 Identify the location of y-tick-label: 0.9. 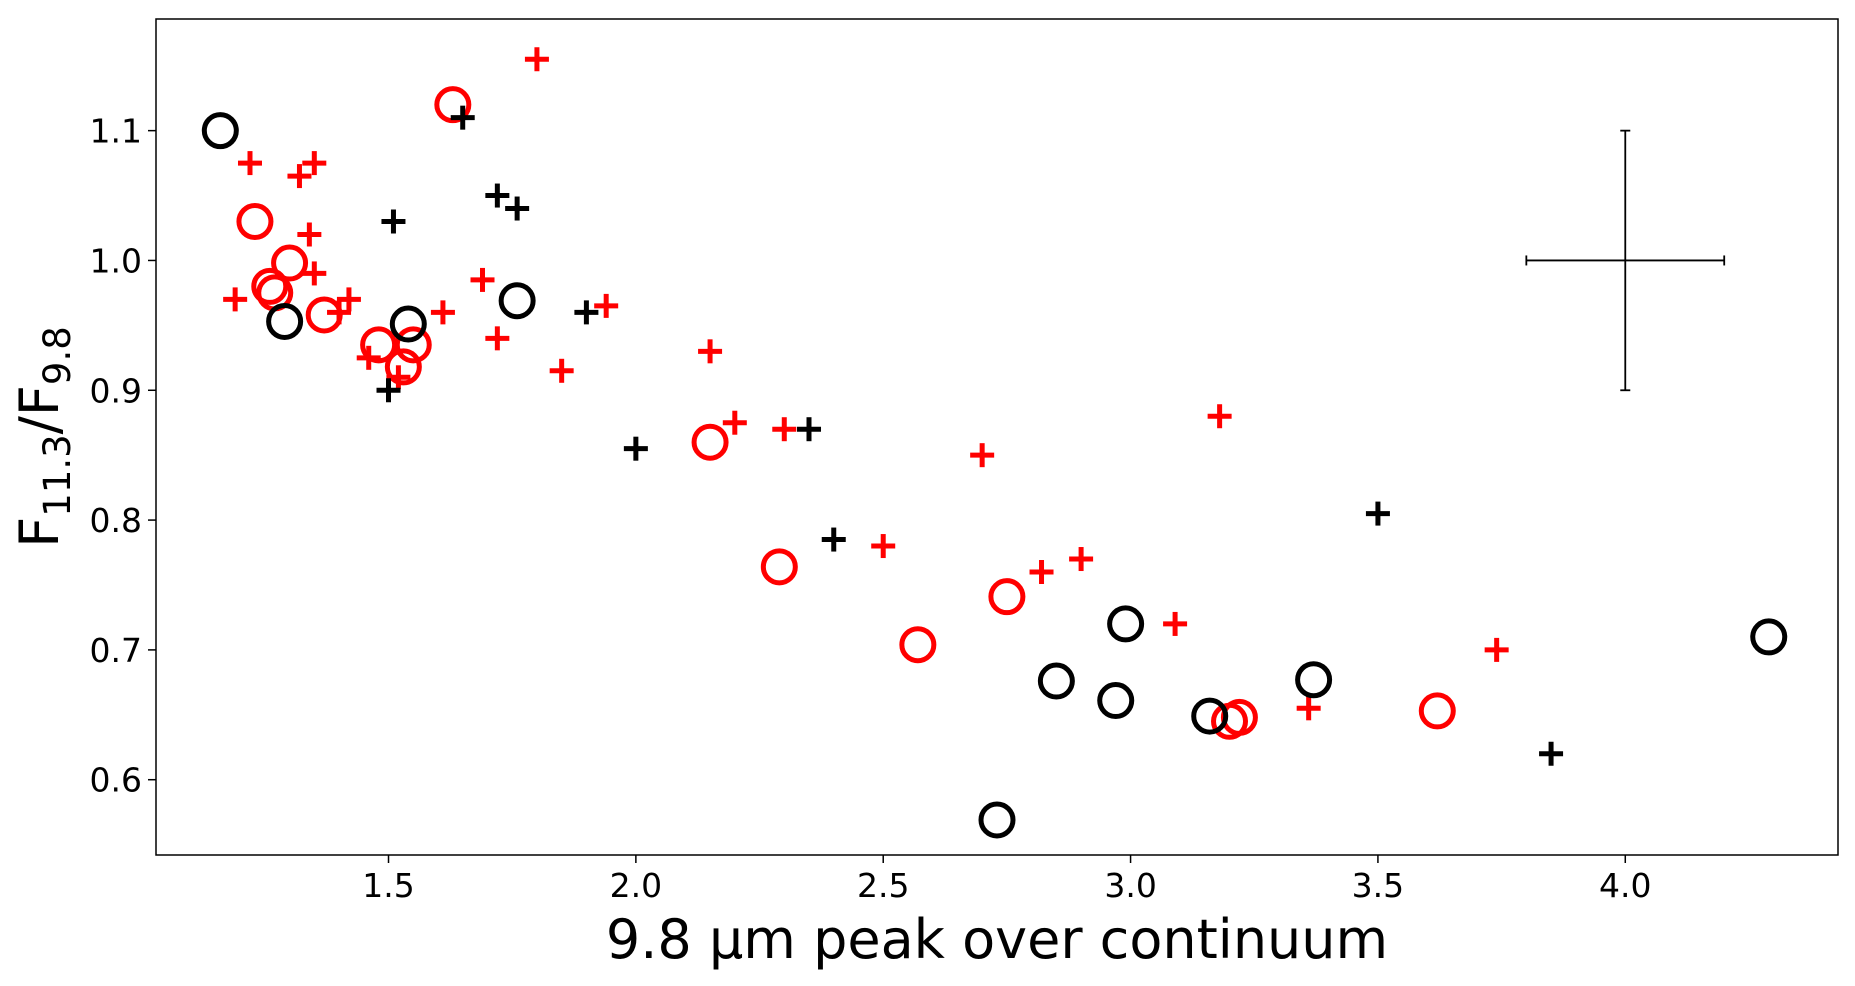
(116, 390).